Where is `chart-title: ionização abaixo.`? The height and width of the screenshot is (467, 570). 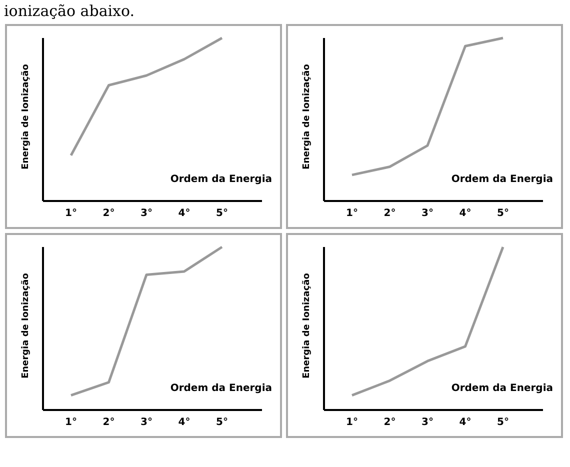
chart-title: ionização abaixo. is located at coordinates (69, 11).